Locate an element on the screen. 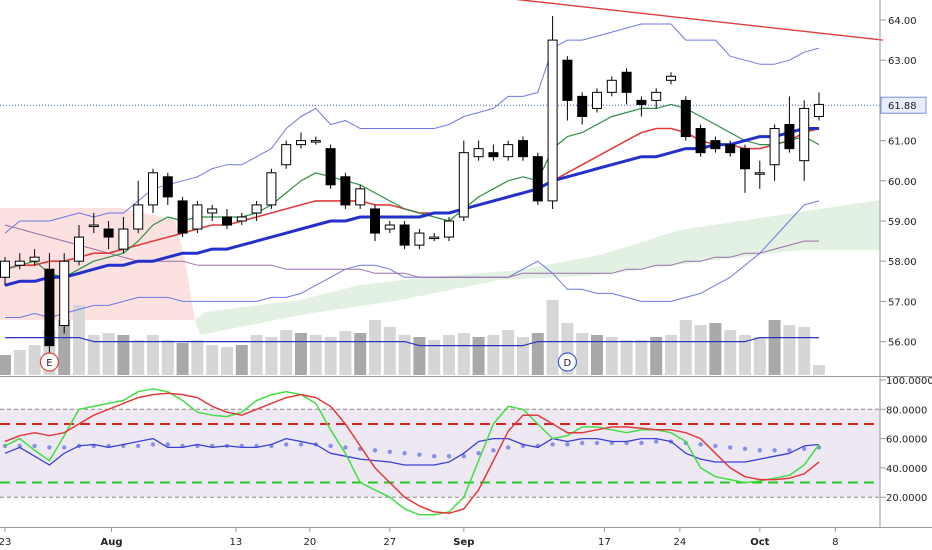  price-tick-label: 61.00 is located at coordinates (902, 142).